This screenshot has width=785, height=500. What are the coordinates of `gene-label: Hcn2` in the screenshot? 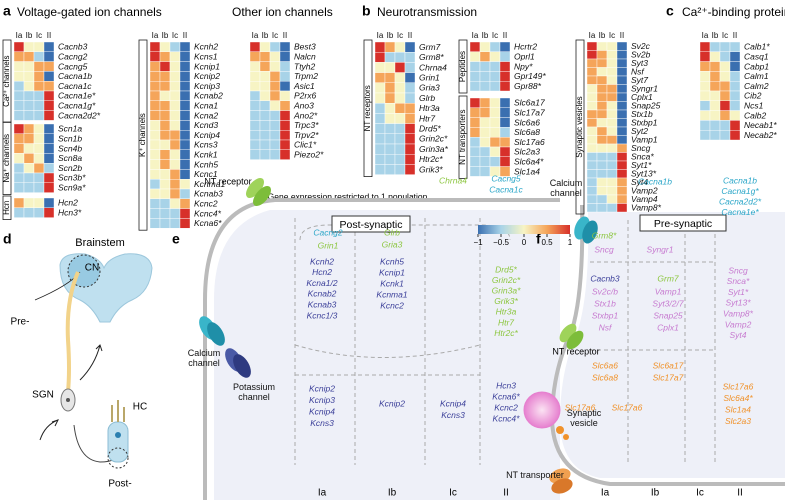 It's located at (68, 203).